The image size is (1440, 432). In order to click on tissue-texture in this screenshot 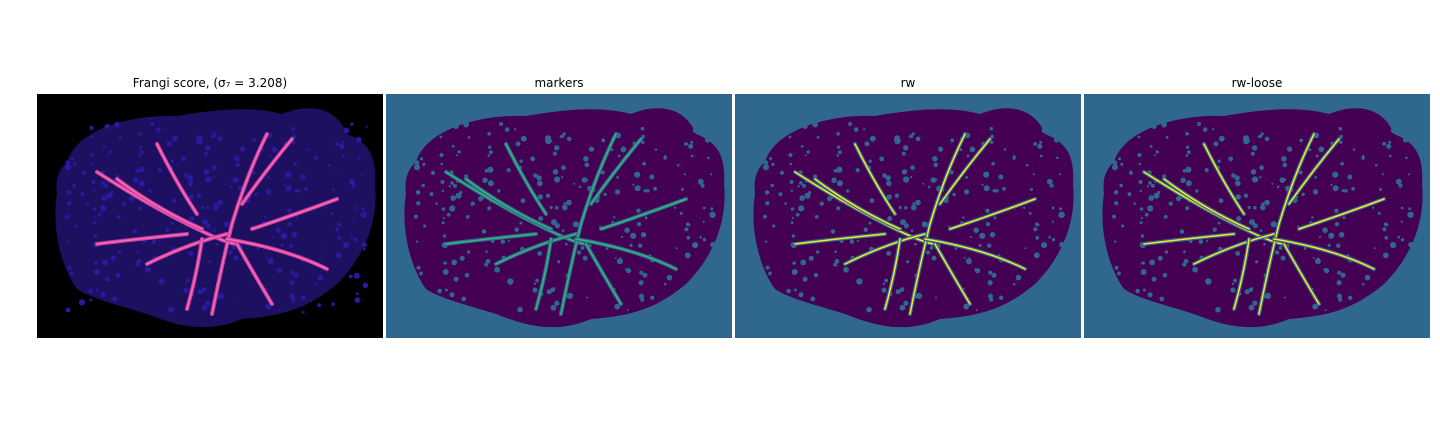, I will do `click(914, 217)`.